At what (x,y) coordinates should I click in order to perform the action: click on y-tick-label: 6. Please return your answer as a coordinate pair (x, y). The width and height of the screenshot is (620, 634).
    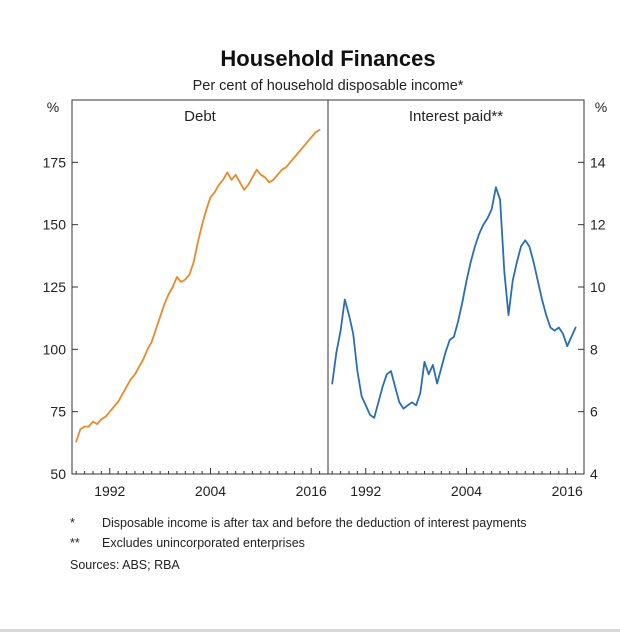
    Looking at the image, I should click on (594, 412).